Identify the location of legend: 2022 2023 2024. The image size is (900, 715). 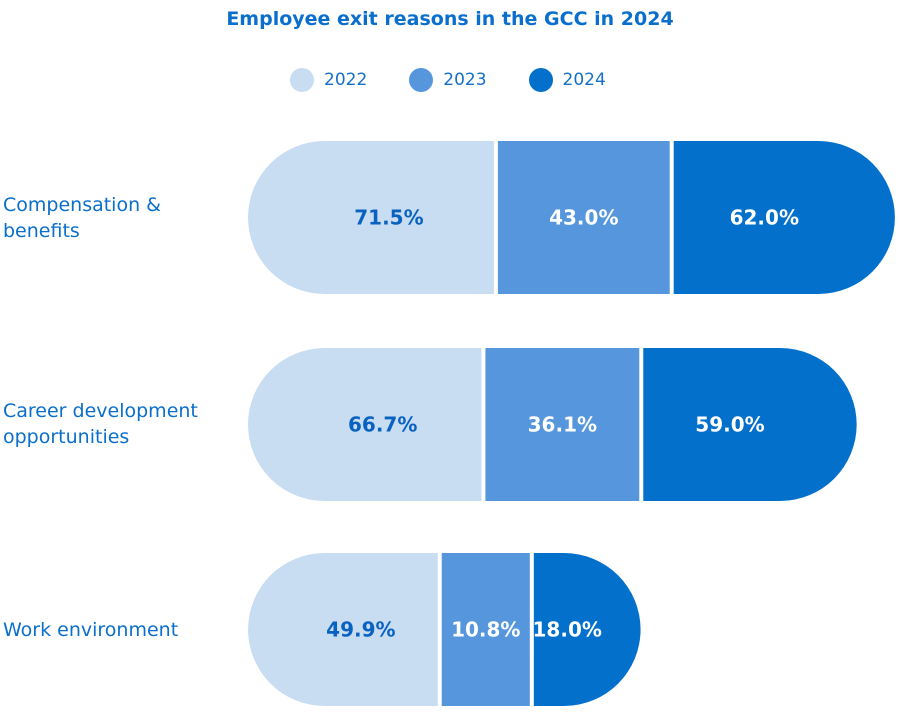
(448, 80).